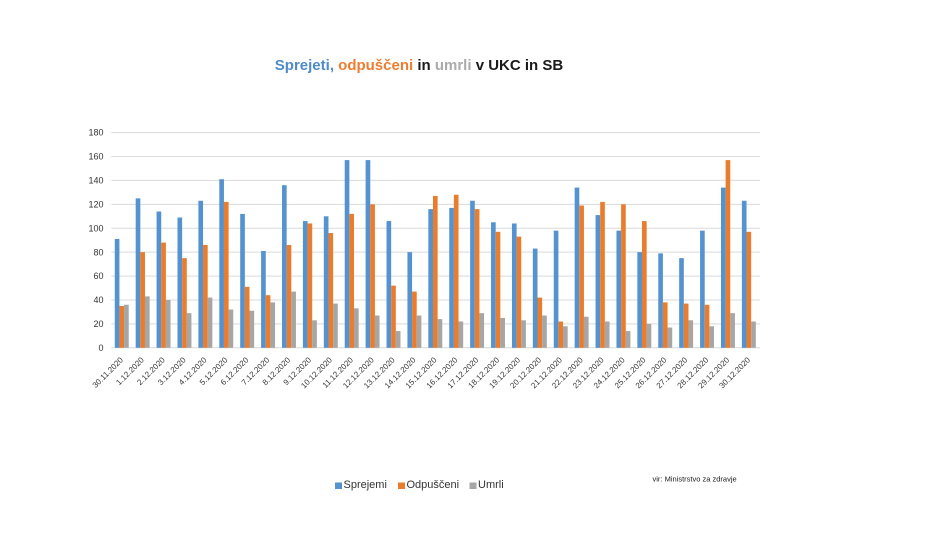  Describe the element at coordinates (95, 181) in the screenshot. I see `svg-text: 140` at that location.